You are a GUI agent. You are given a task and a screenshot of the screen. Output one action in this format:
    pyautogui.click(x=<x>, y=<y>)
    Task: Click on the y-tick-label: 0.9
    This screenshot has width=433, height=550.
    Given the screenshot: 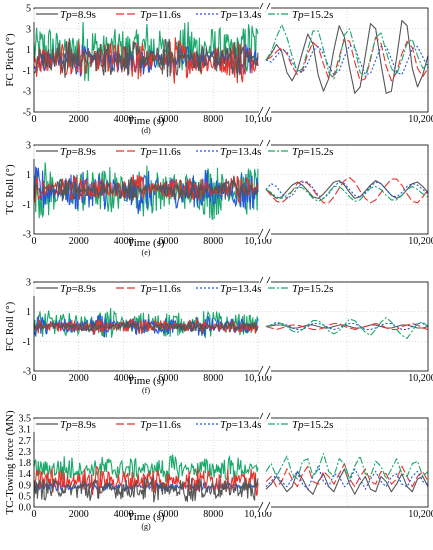 What is the action you would take?
    pyautogui.click(x=25, y=485)
    